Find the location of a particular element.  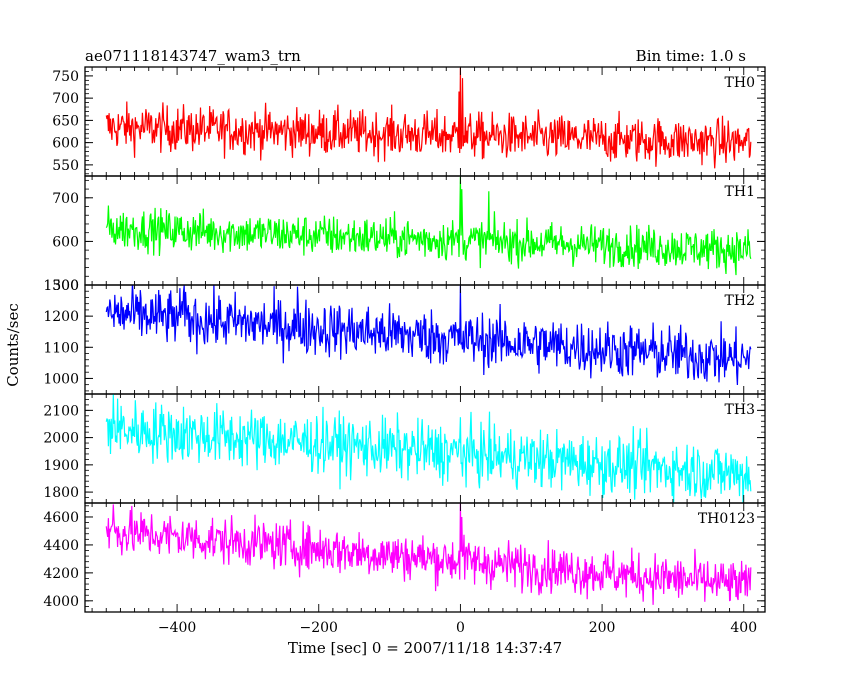

panel-label-th1: TH1 is located at coordinates (740, 192).